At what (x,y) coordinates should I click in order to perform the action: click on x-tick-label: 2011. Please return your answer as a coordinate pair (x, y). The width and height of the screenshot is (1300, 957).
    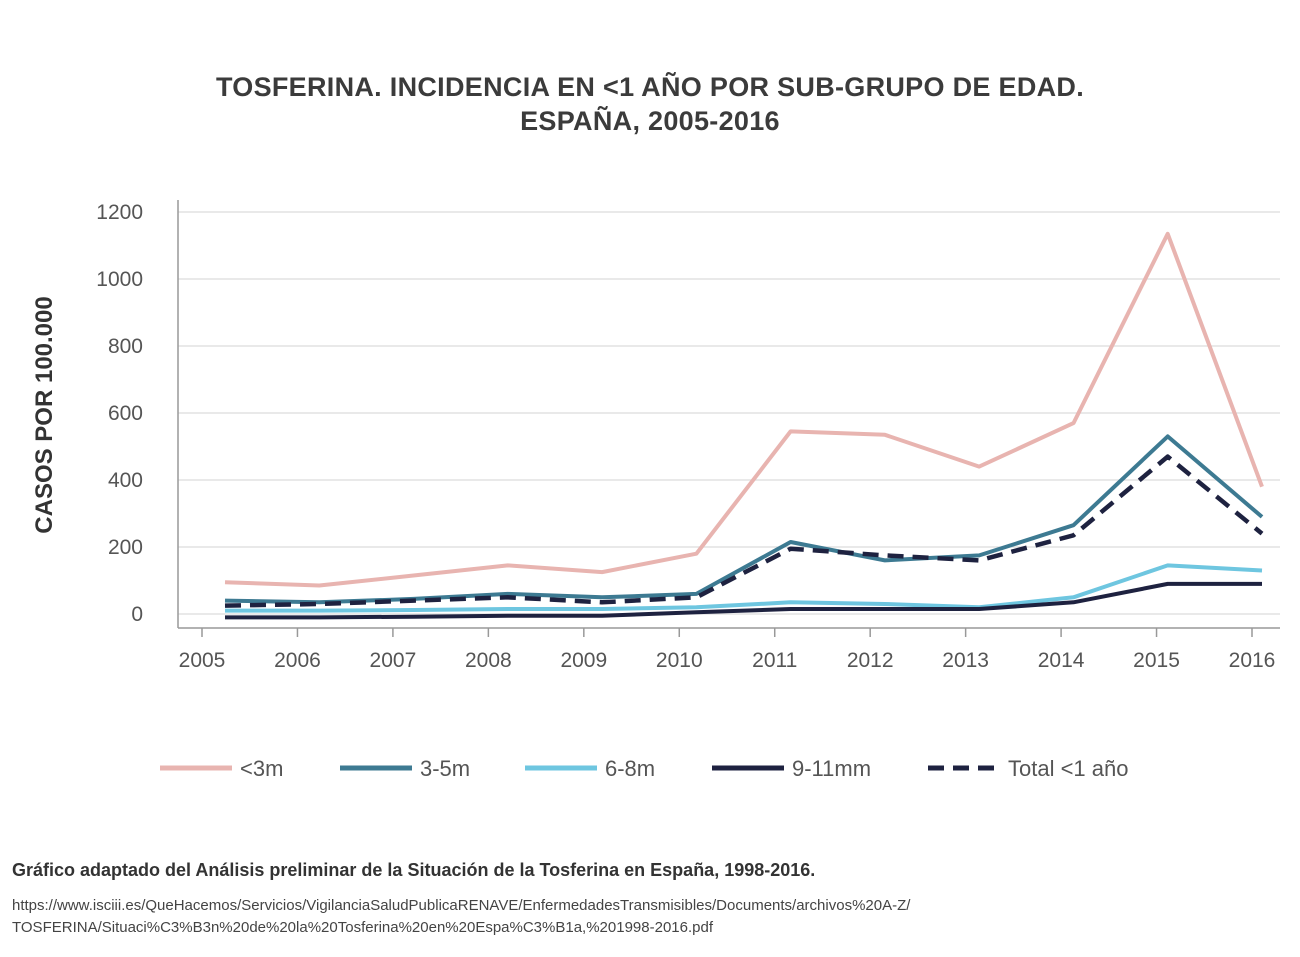
    Looking at the image, I should click on (774, 660).